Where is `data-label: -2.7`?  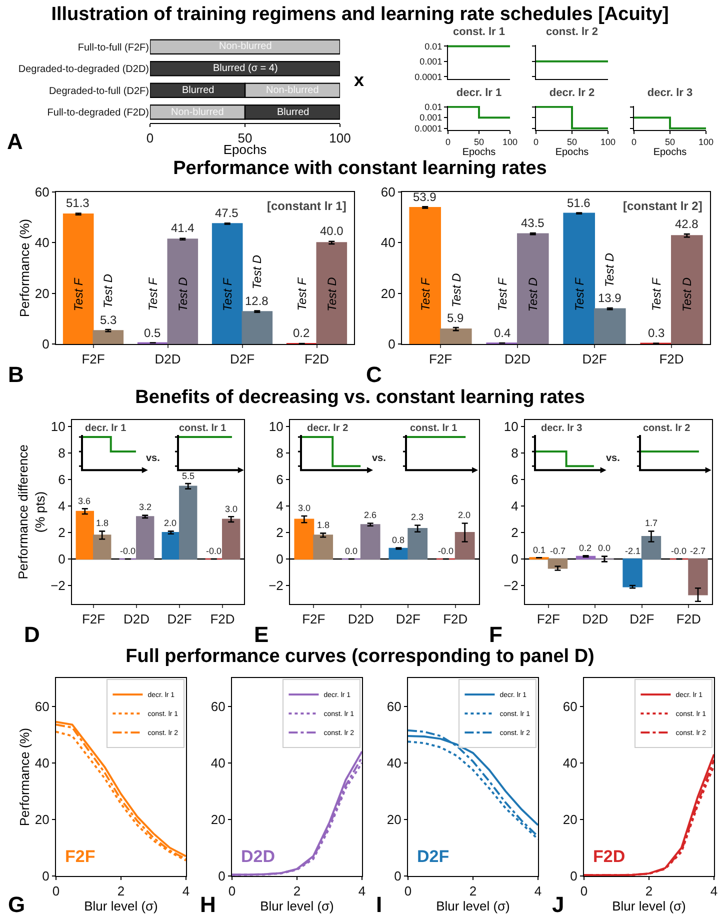 data-label: -2.7 is located at coordinates (698, 551).